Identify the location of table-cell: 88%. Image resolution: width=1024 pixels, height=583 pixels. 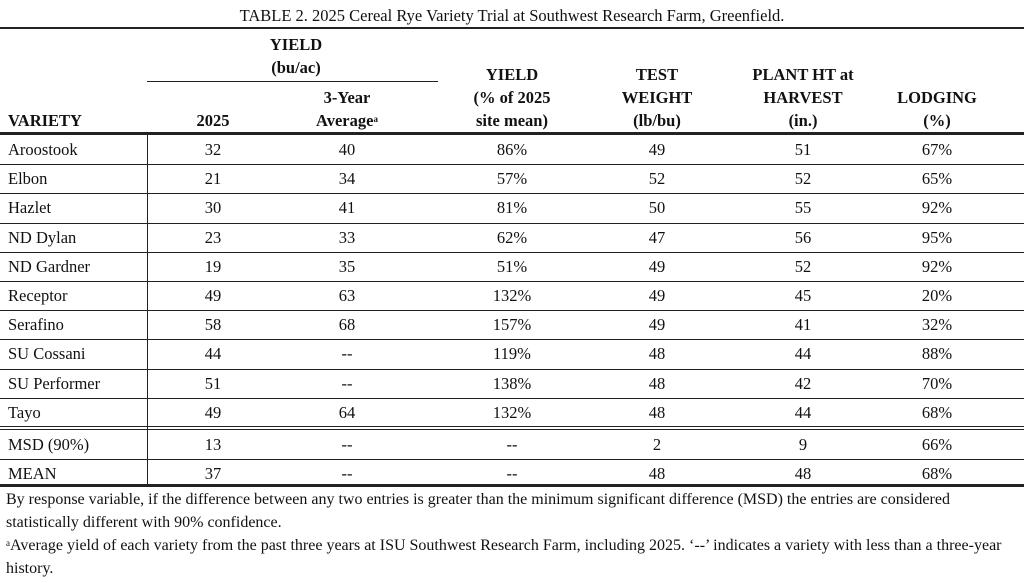
(937, 354).